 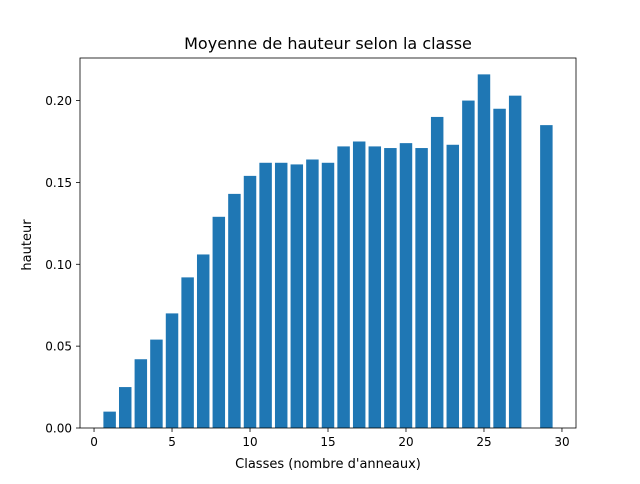 I want to click on x-tick-label: 10, so click(x=249, y=442).